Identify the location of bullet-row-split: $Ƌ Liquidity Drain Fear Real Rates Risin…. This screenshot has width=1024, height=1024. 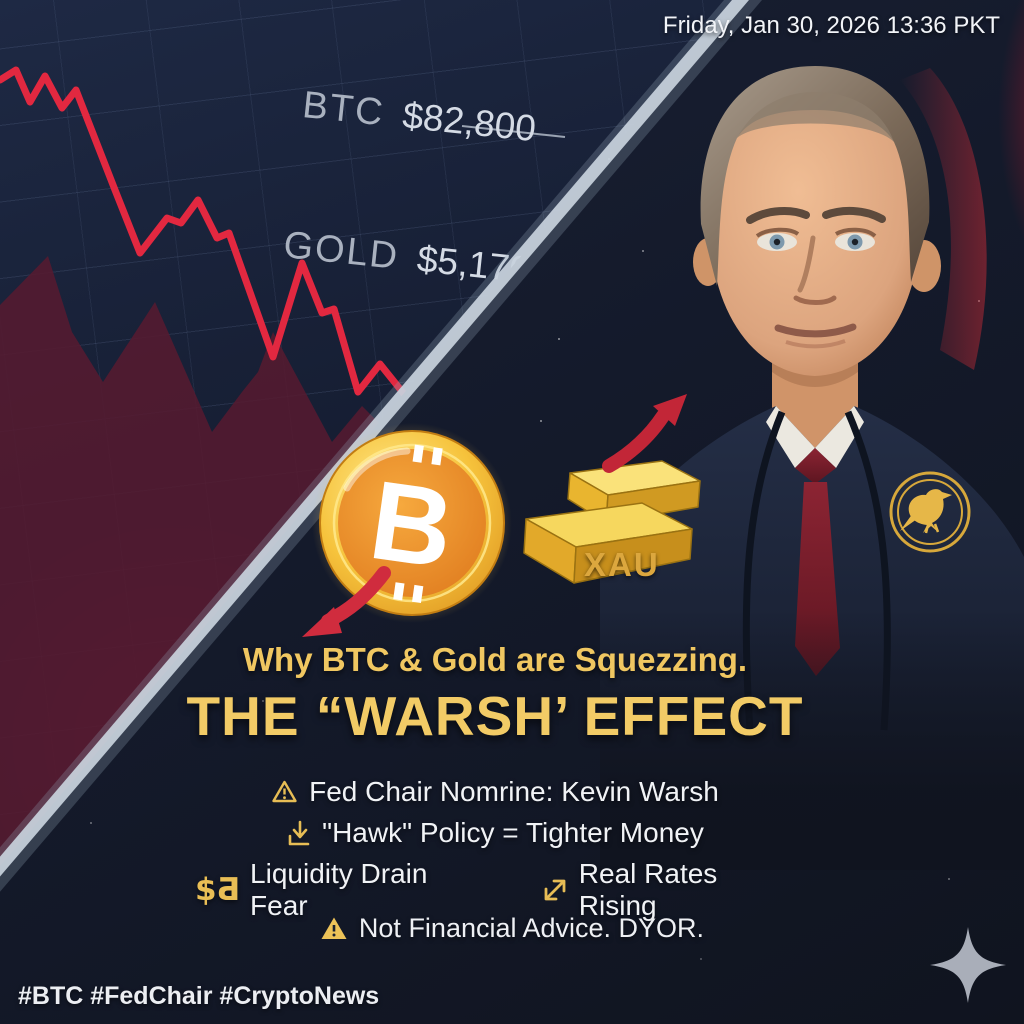
(495, 890).